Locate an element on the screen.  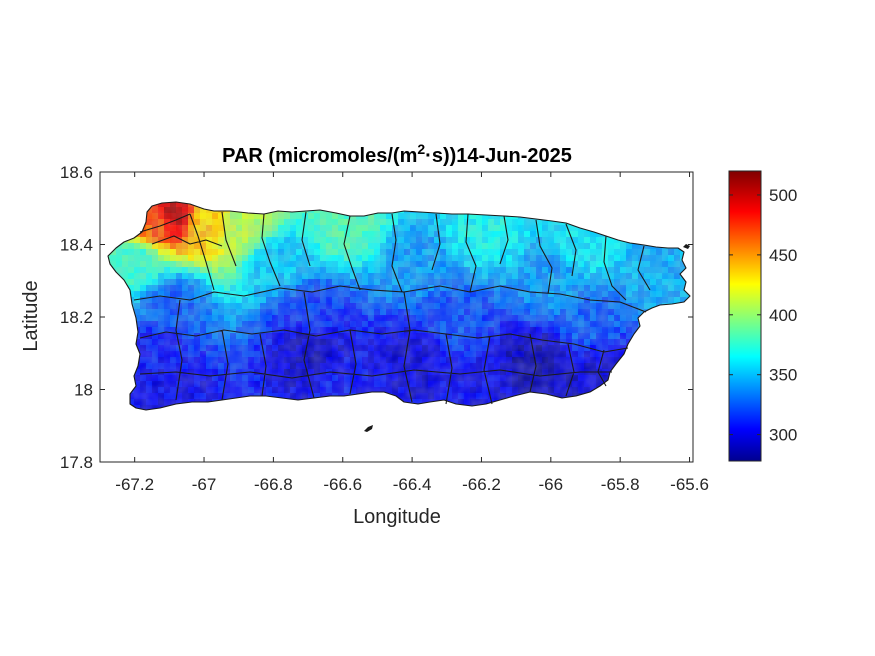
x-tick-label: -66.6 is located at coordinates (342, 484).